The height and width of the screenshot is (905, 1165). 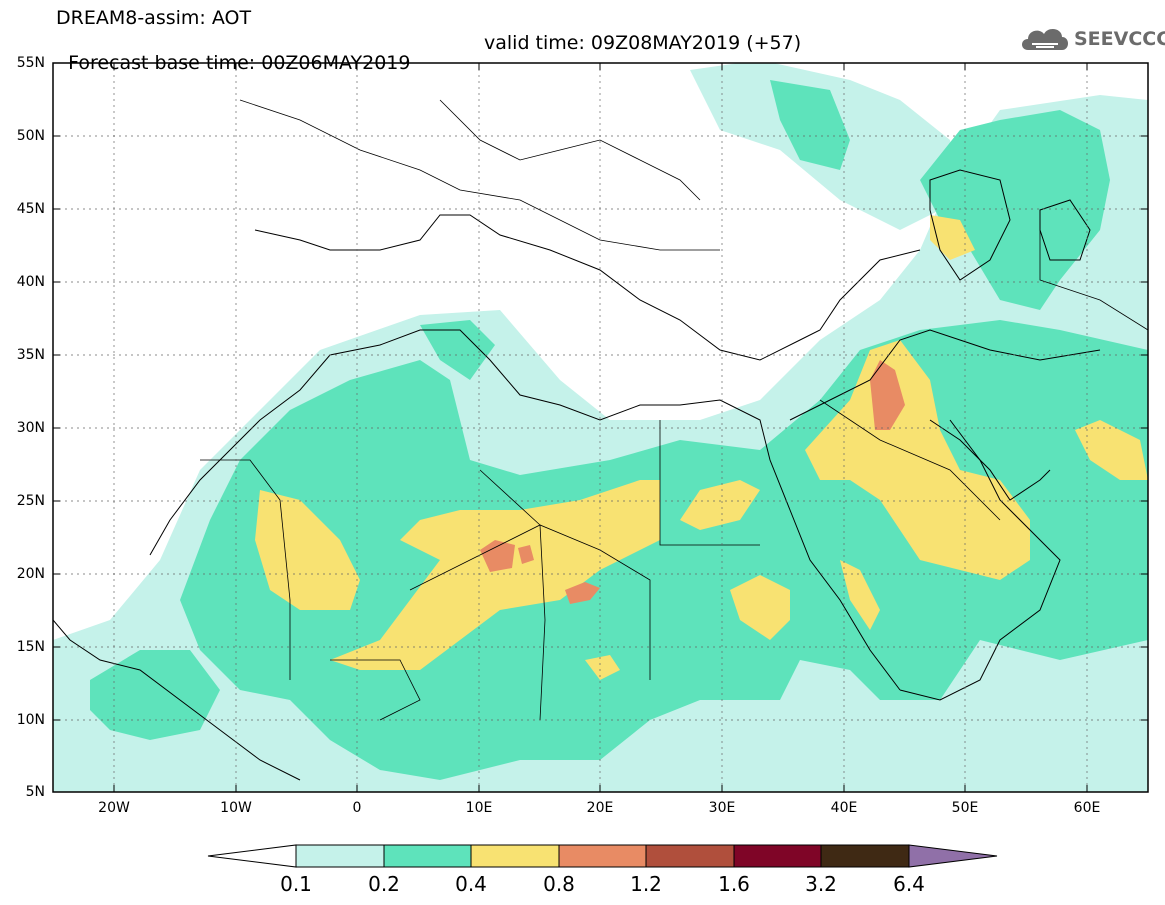 What do you see at coordinates (646, 884) in the screenshot?
I see `colorbar-label: 1.2` at bounding box center [646, 884].